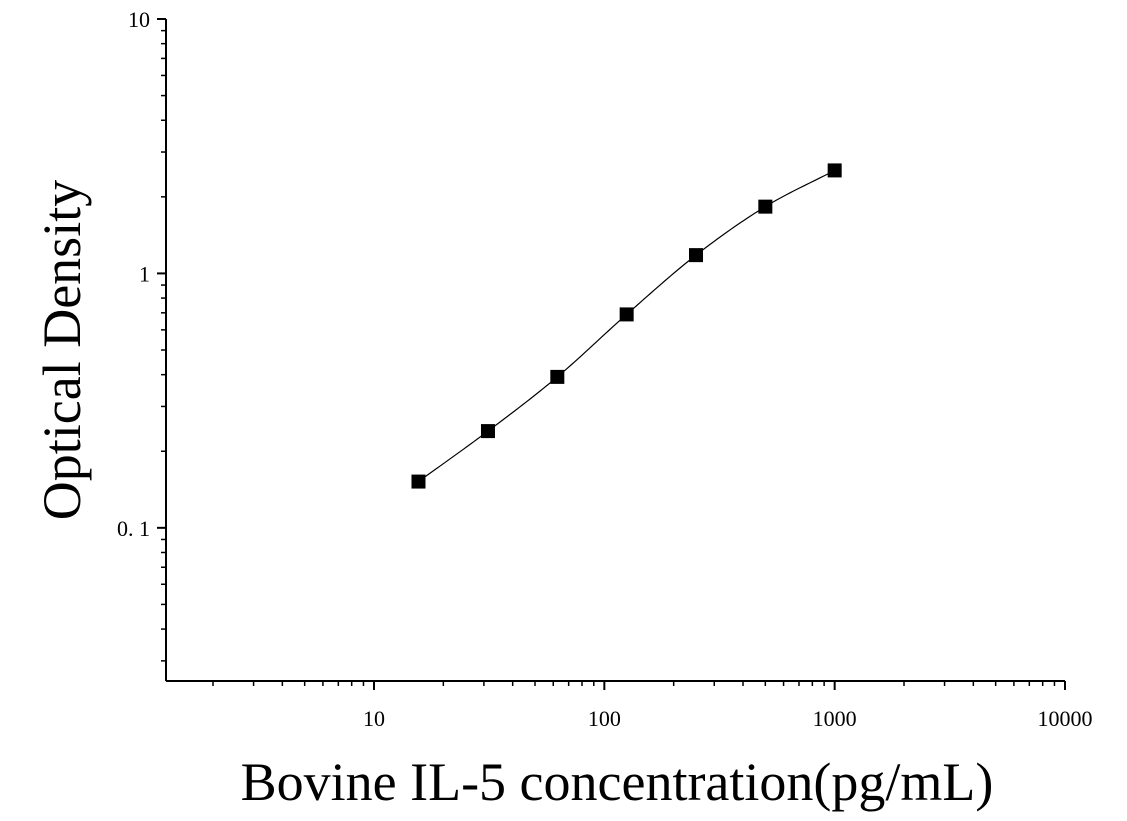 This screenshot has height=821, width=1127. I want to click on fit-curve, so click(626, 326).